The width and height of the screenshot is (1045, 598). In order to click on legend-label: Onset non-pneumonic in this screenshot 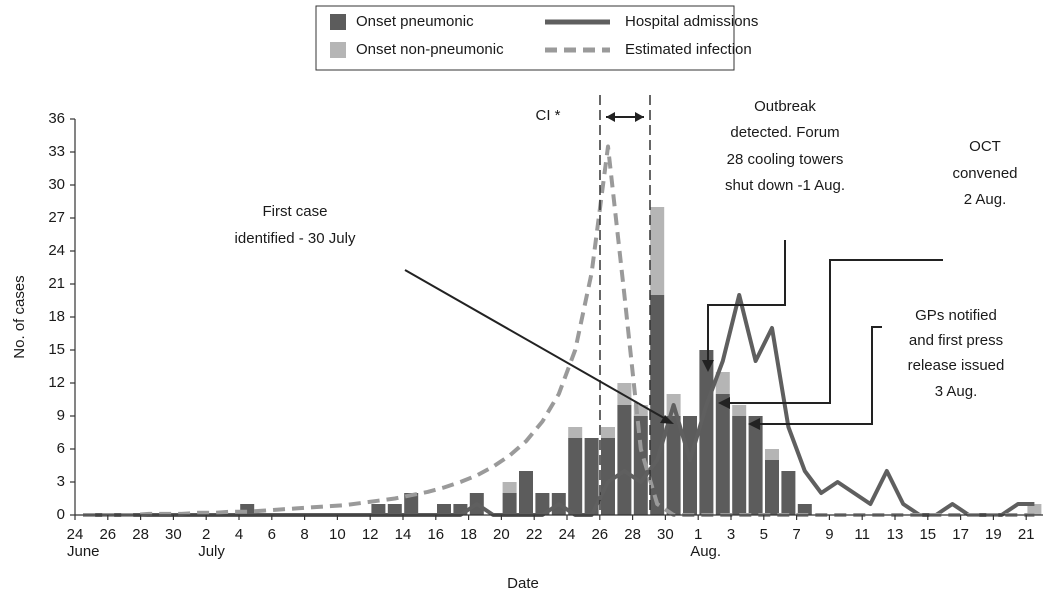, I will do `click(430, 49)`.